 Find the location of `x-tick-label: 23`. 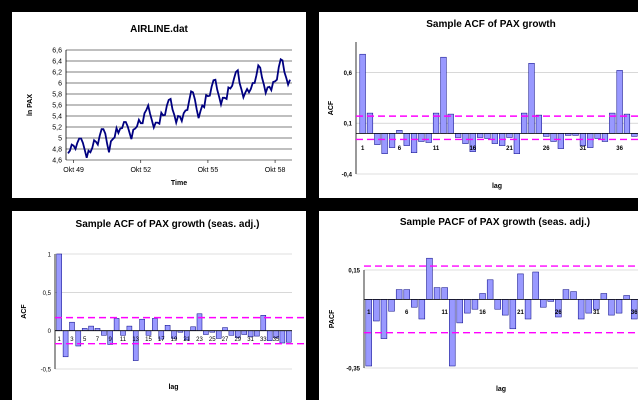

x-tick-label: 23 is located at coordinates (199, 340).